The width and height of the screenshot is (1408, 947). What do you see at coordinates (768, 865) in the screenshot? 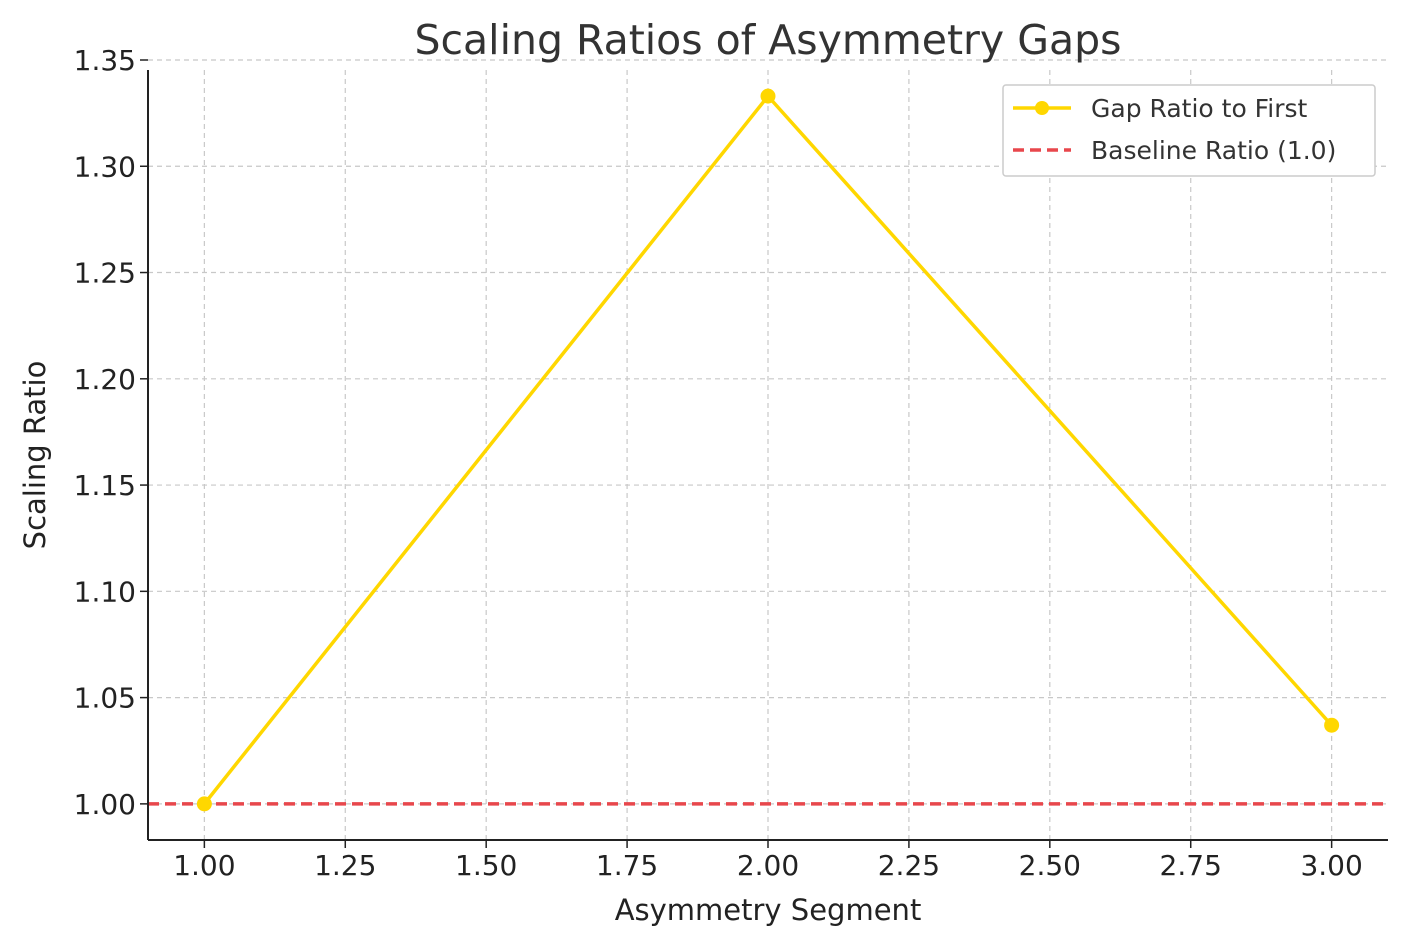
I see `x-tick-label: 2.00` at bounding box center [768, 865].